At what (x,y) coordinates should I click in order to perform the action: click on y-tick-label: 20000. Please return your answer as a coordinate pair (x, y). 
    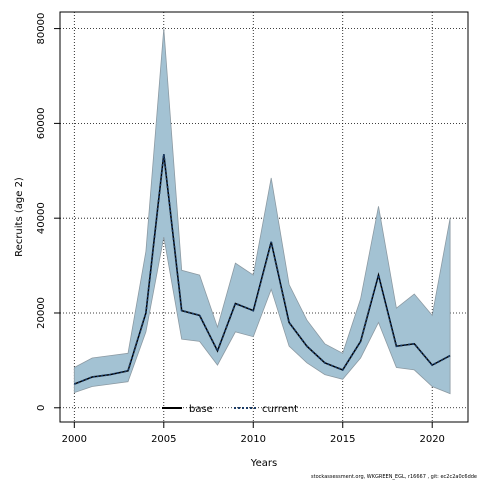
    Looking at the image, I should click on (41, 313).